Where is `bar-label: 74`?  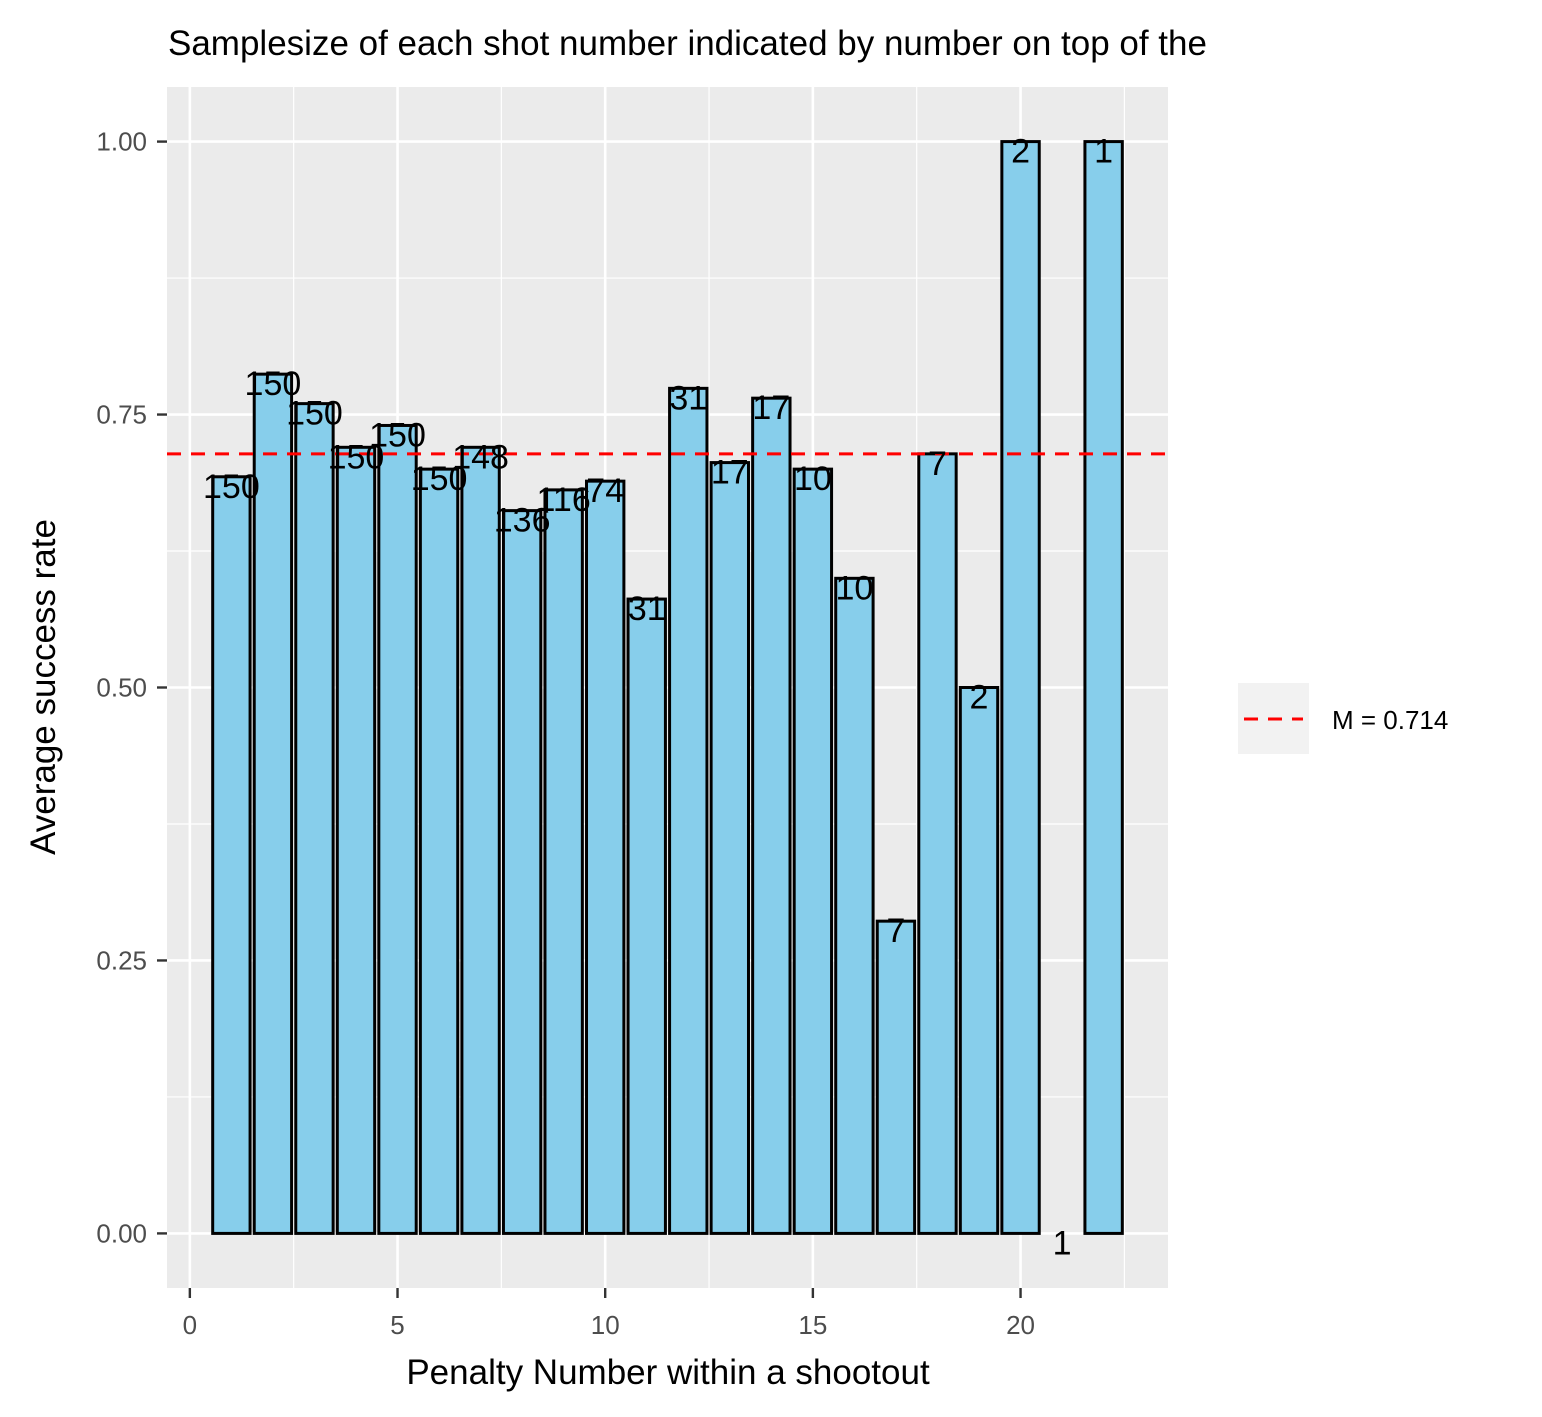
bar-label: 74 is located at coordinates (605, 491).